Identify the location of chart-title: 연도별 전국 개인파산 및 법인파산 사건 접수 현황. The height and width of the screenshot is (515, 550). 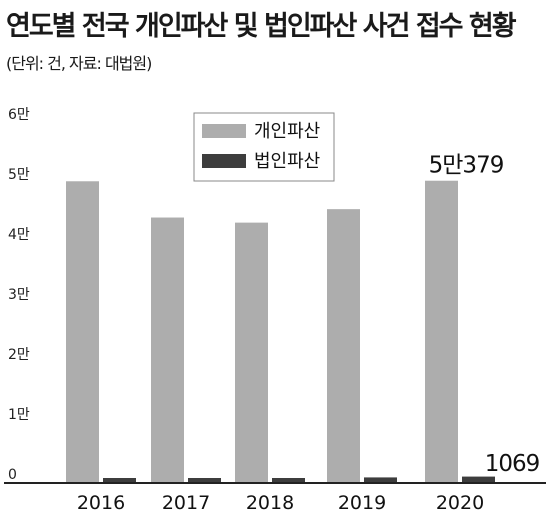
(261, 26).